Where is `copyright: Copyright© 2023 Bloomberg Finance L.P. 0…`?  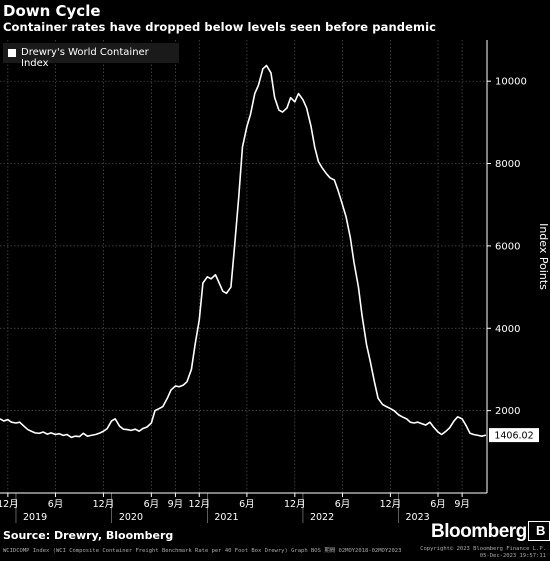
copyright: Copyright© 2023 Bloomberg Finance L.P. 0… is located at coordinates (483, 552).